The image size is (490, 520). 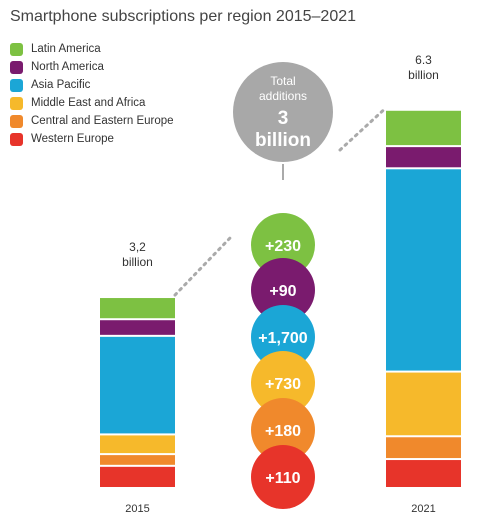 I want to click on legend-item: Western Europe, so click(x=92, y=139).